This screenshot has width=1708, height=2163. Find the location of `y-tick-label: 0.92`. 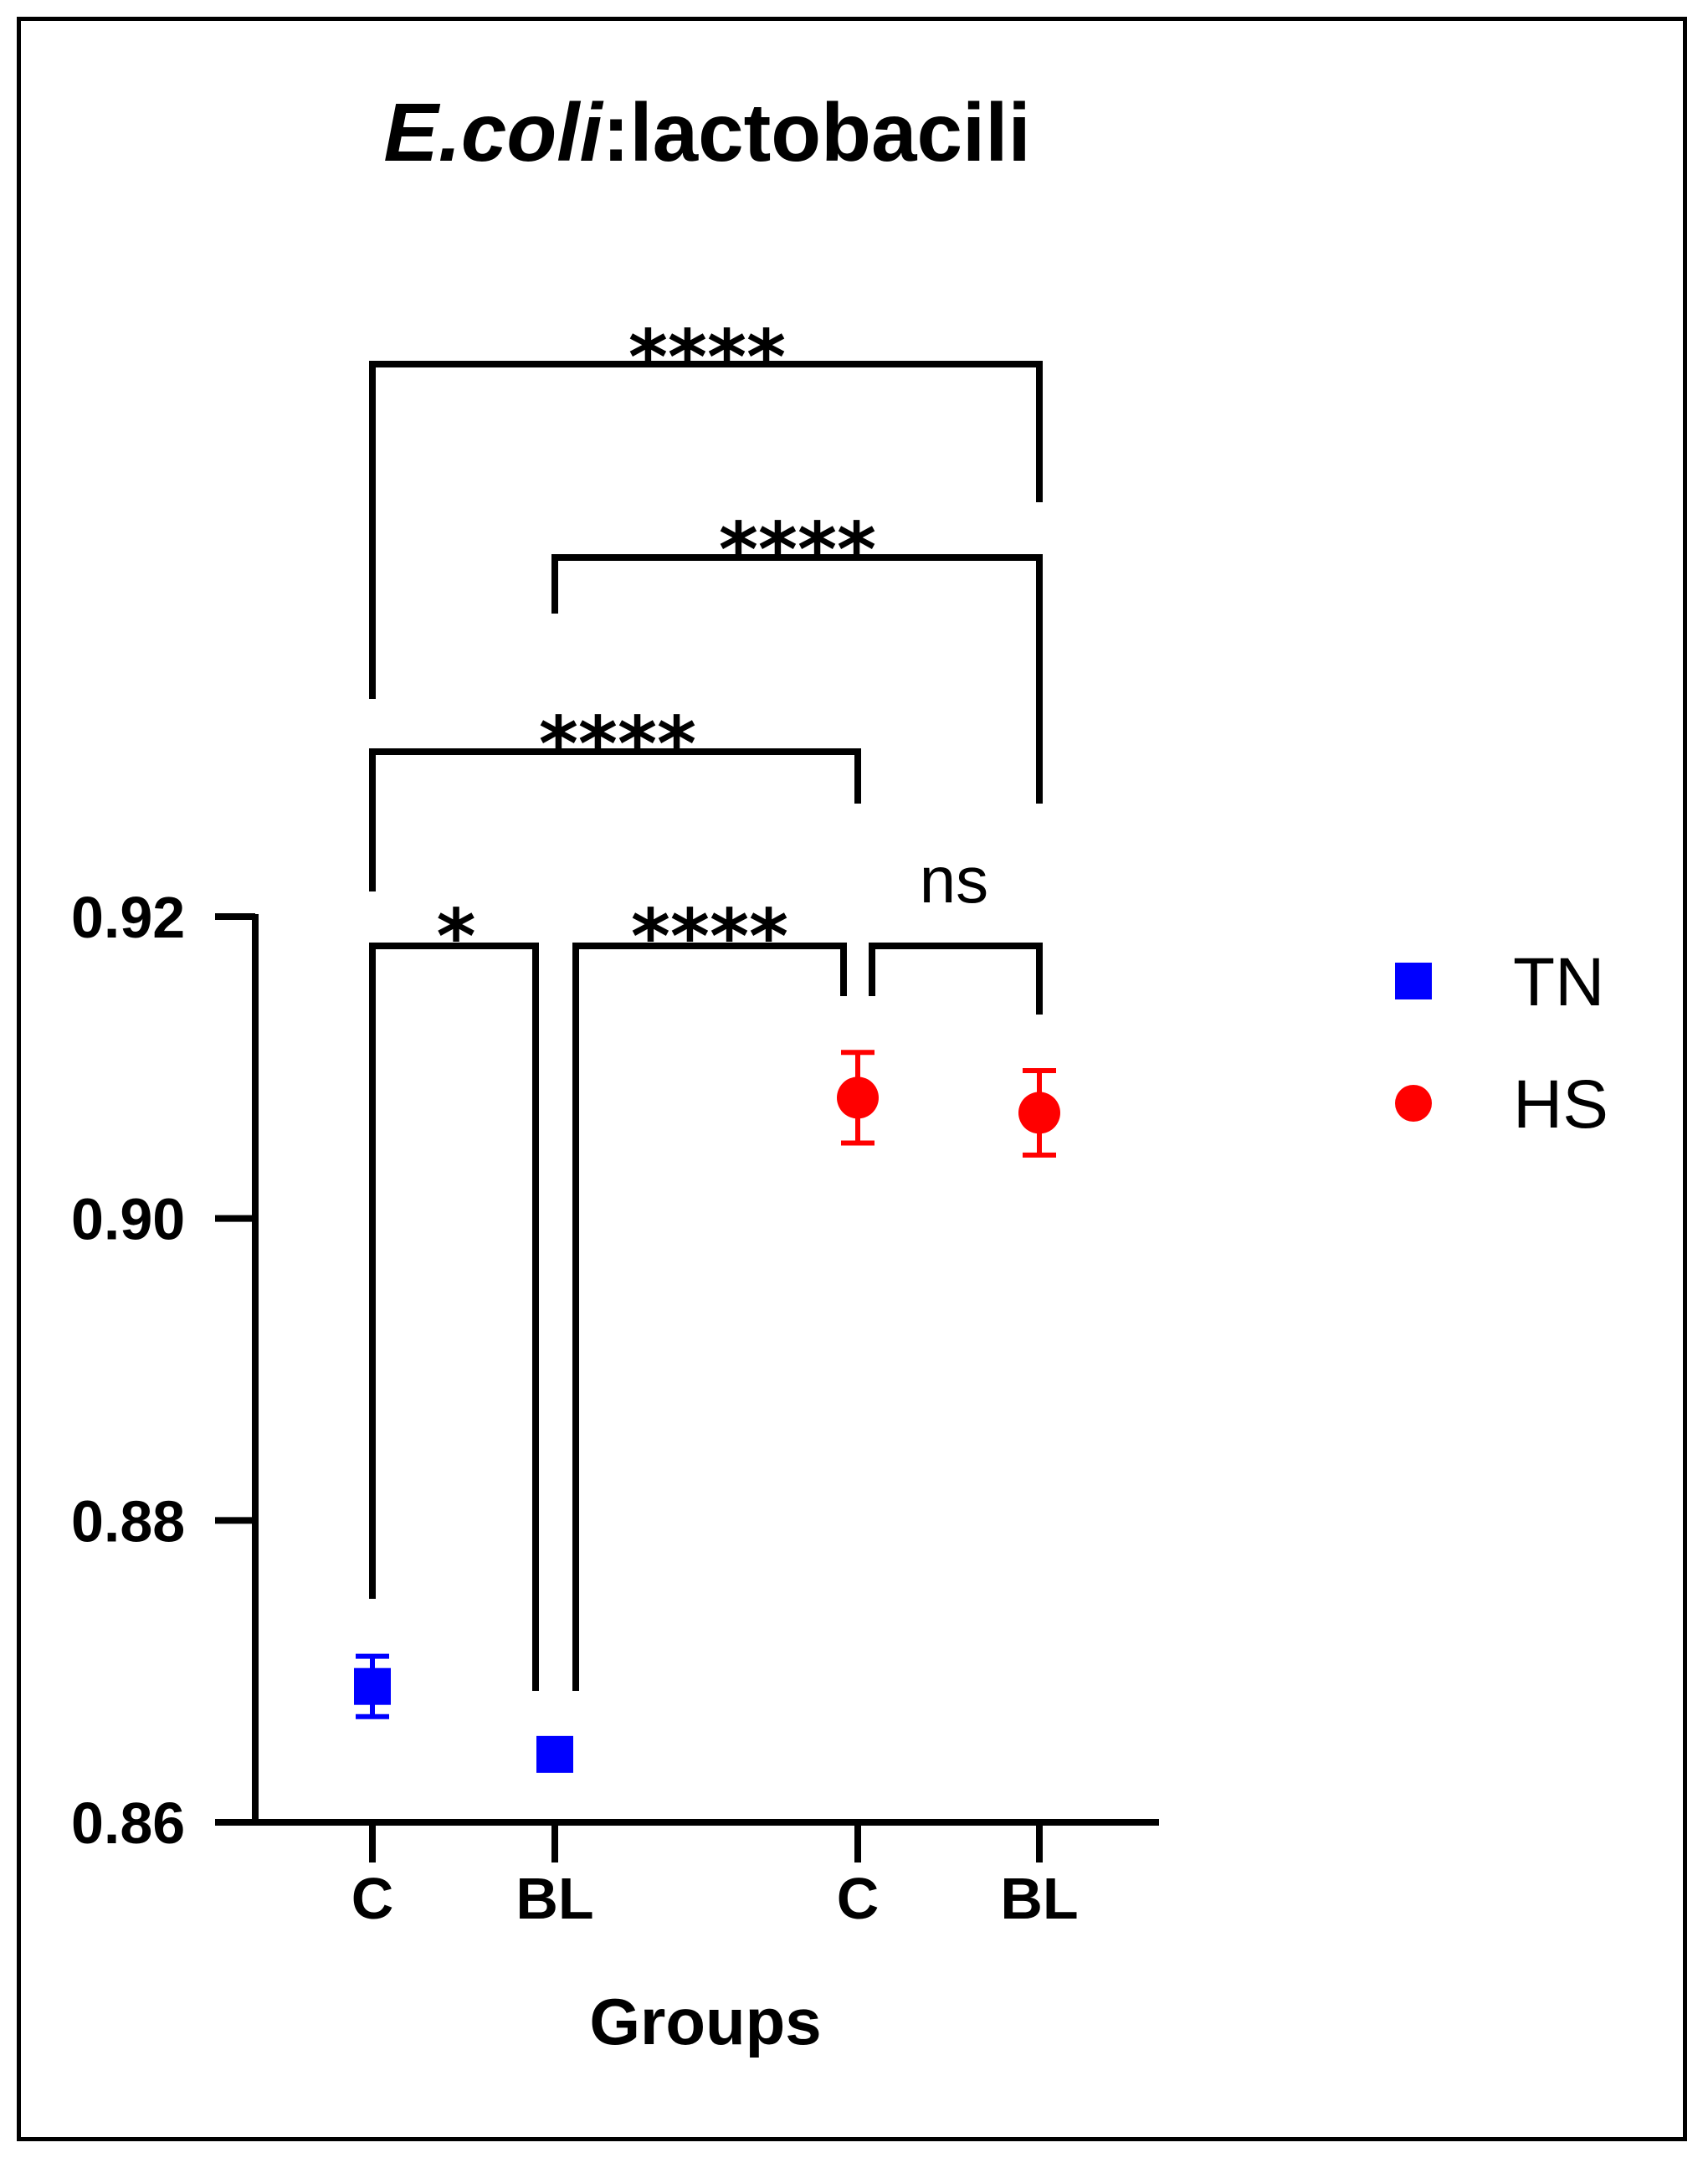

y-tick-label: 0.92 is located at coordinates (128, 917).